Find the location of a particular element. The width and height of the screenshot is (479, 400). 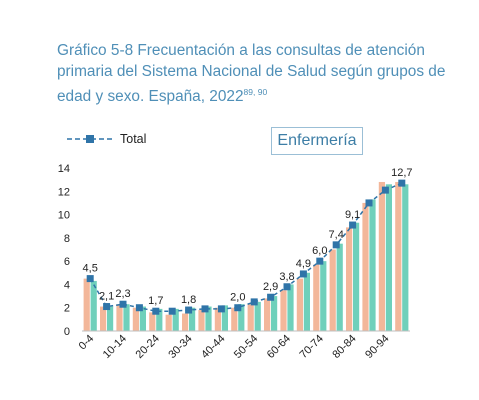

data-label: 4,9 is located at coordinates (303, 264).